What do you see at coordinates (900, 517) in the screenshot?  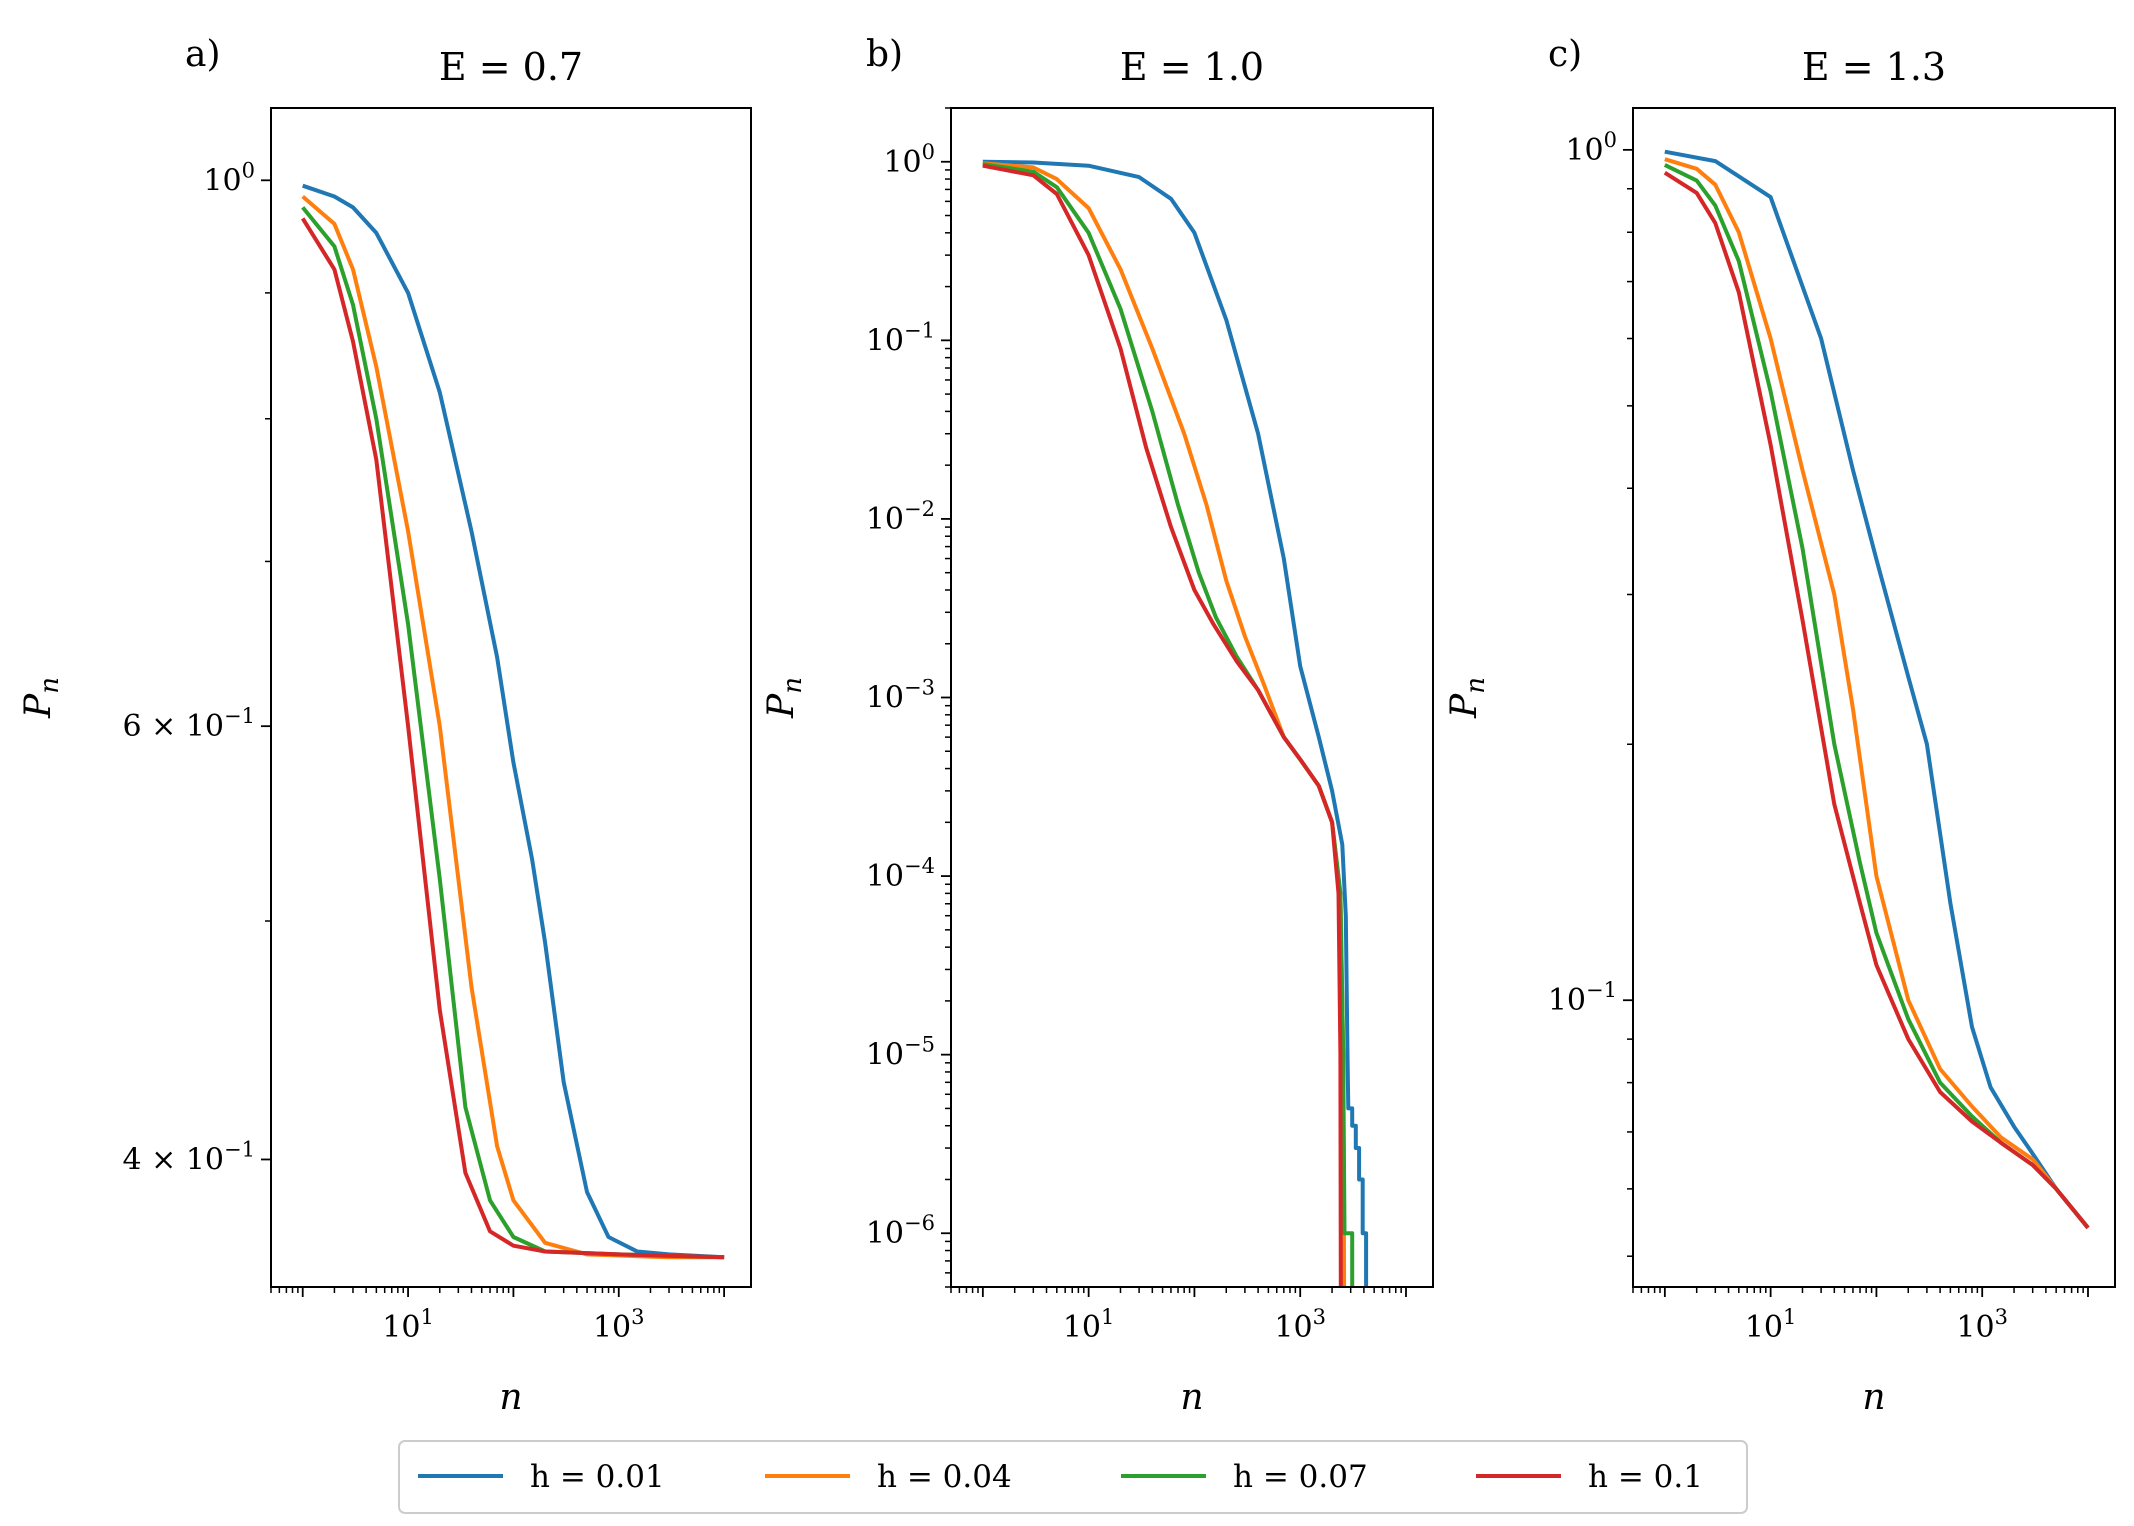 I see `y-tick-label: 10⁻²` at bounding box center [900, 517].